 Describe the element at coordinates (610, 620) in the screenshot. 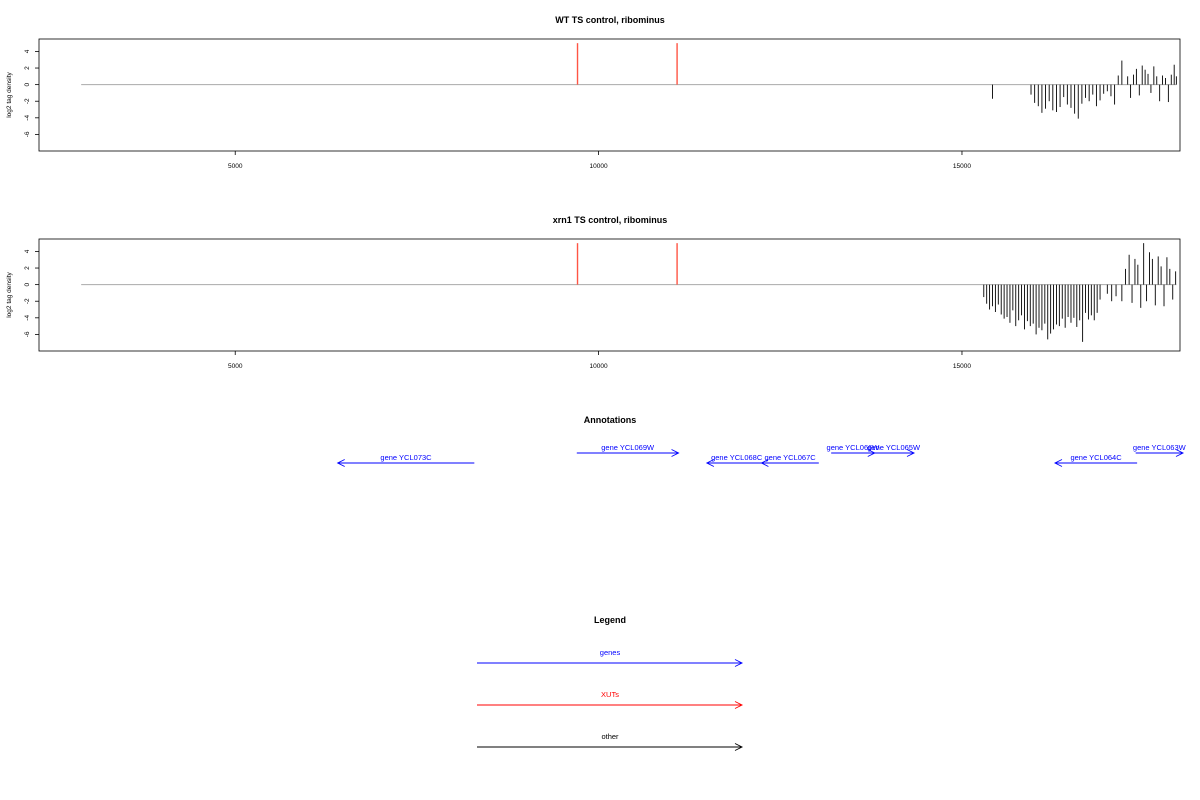

I see `legend-title: Legend` at that location.